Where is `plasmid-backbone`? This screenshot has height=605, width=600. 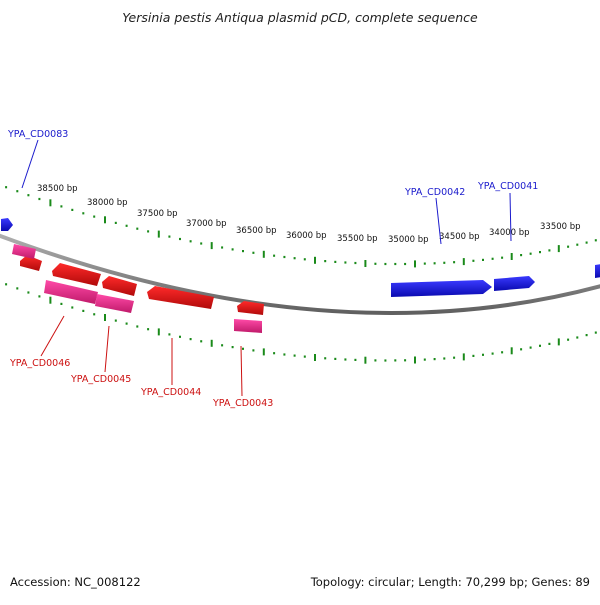
plasmid-backbone is located at coordinates (300, 274).